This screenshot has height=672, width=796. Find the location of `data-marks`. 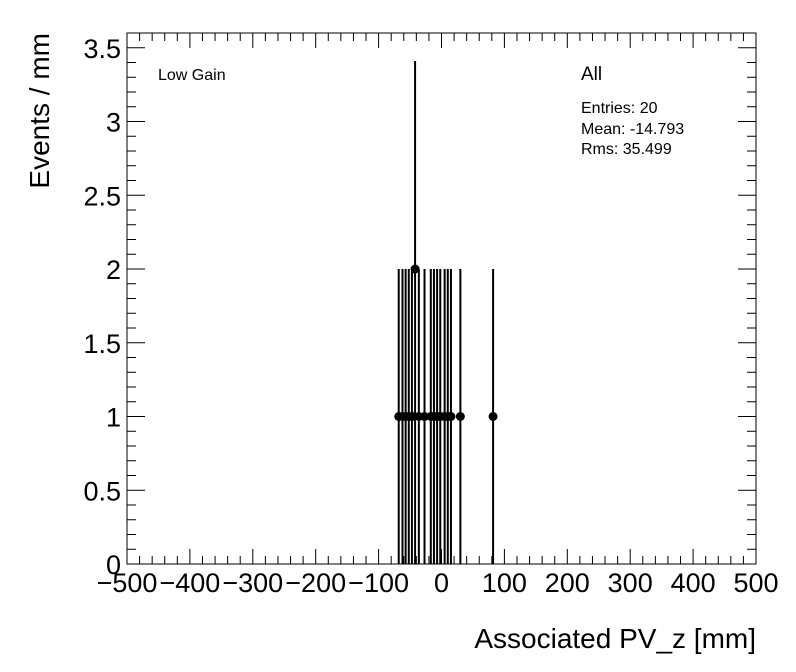

data-marks is located at coordinates (446, 312).